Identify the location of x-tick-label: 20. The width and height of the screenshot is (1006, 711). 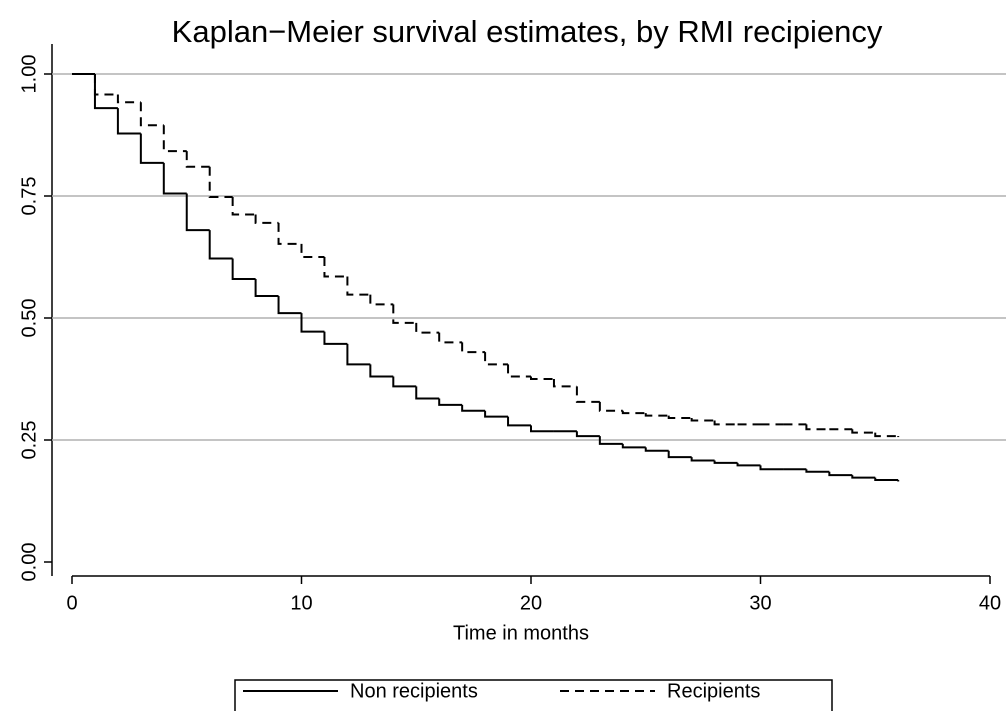
(531, 603).